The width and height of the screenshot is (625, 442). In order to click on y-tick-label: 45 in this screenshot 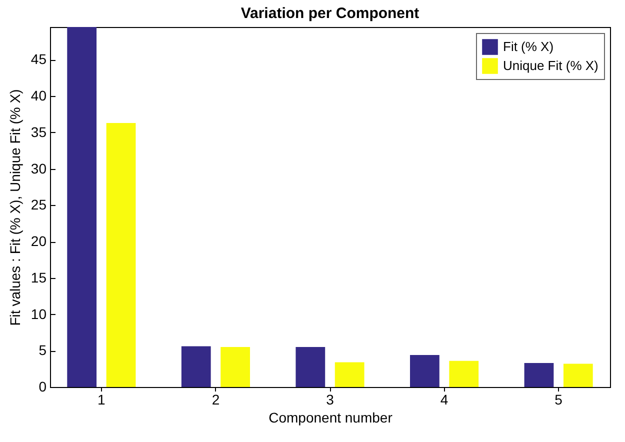, I will do `click(38, 59)`.